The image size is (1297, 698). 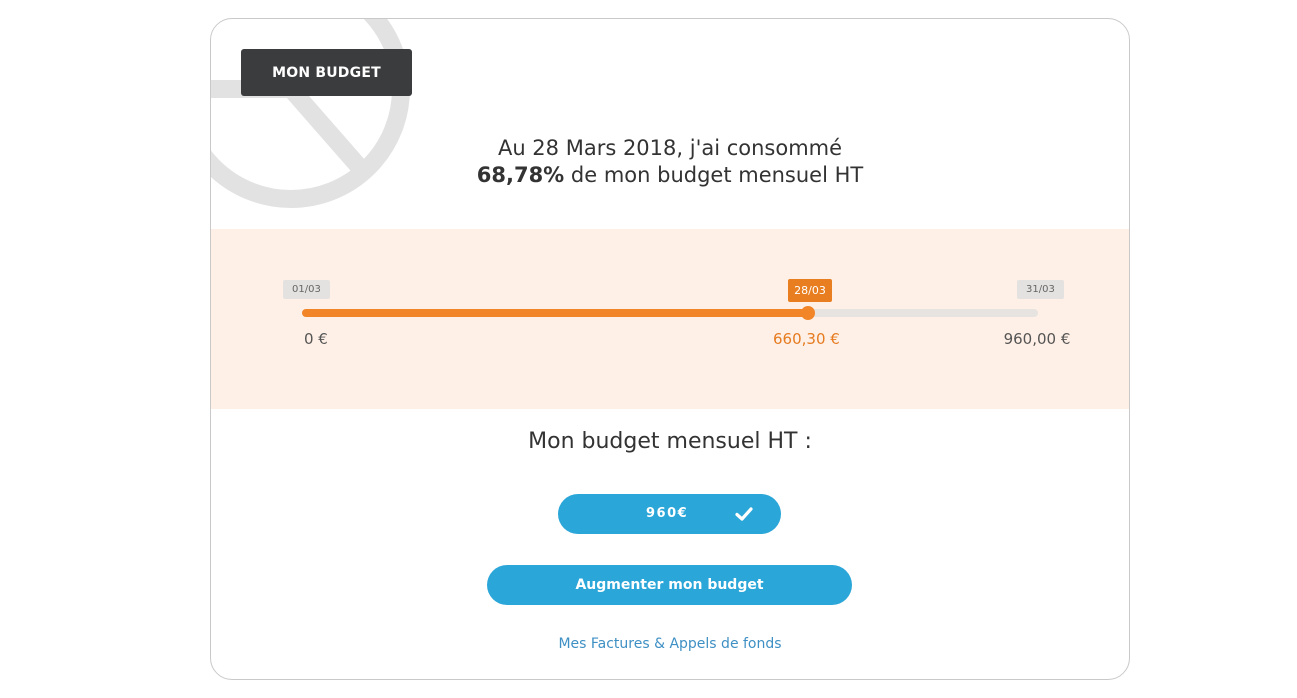 I want to click on check-icon, so click(x=744, y=514).